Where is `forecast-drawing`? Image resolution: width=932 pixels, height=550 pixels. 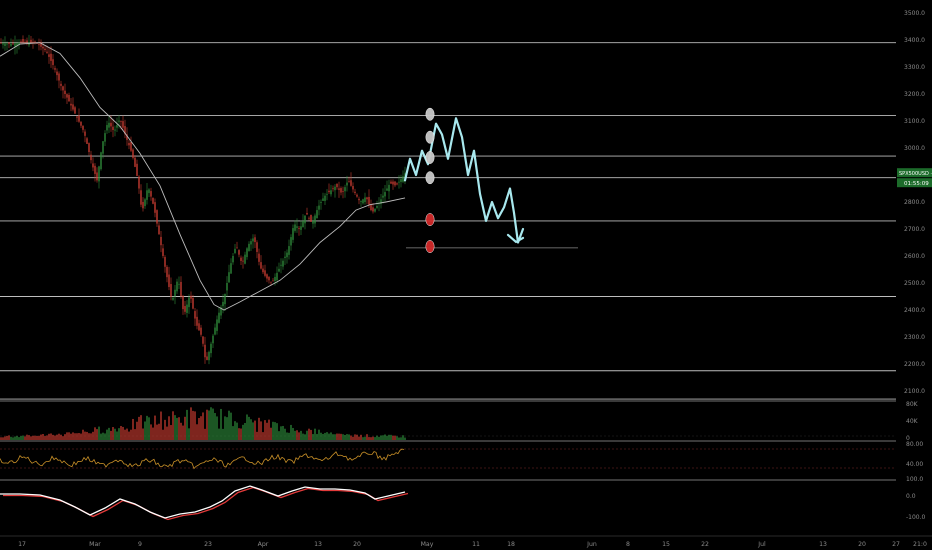 forecast-drawing is located at coordinates (464, 180).